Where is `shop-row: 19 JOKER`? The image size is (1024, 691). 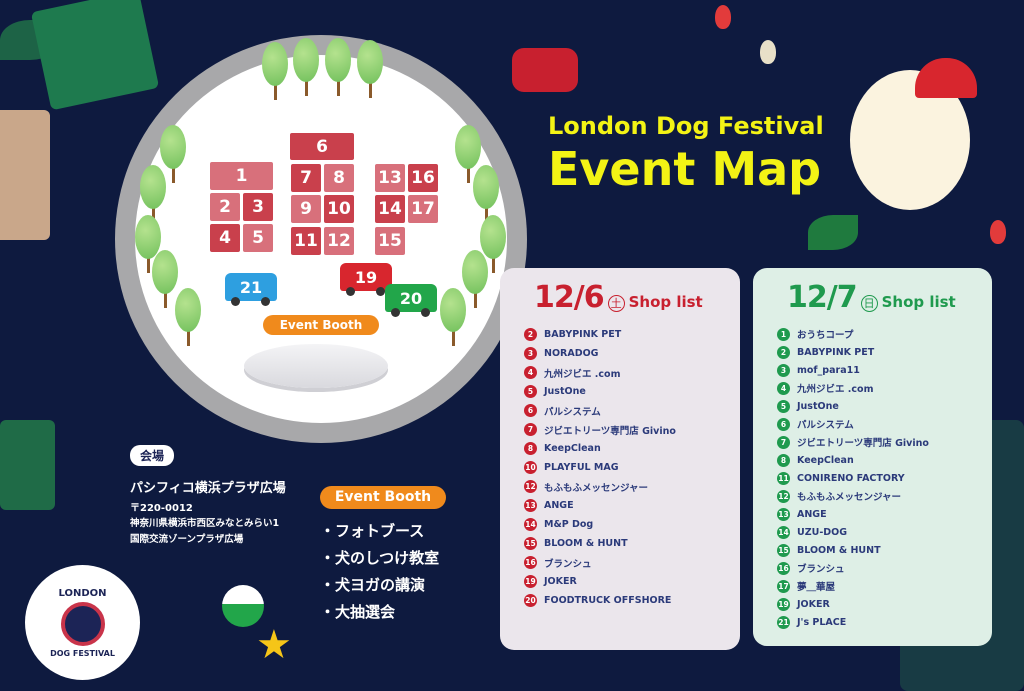 shop-row: 19 JOKER is located at coordinates (884, 604).